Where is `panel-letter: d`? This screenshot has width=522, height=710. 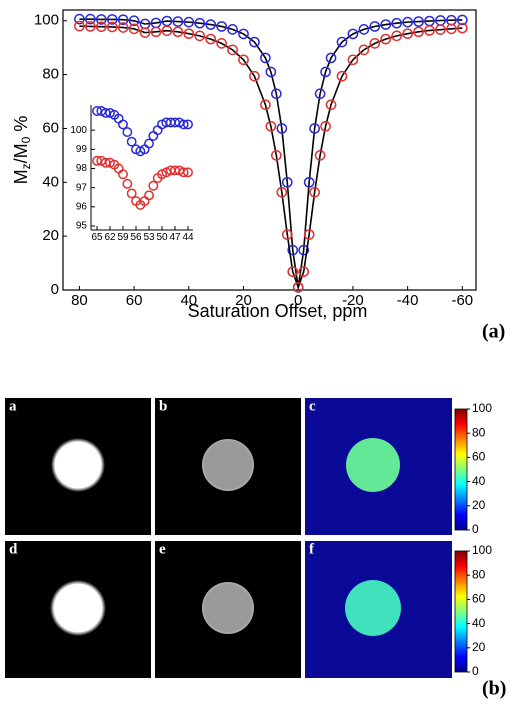
panel-letter: d is located at coordinates (13, 549).